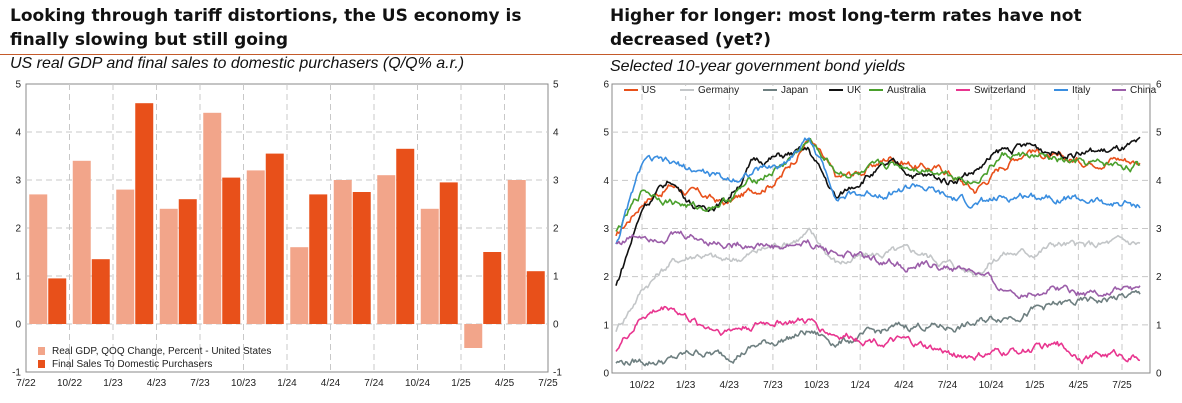 The image size is (1182, 403). I want to click on legend-label: Germany, so click(718, 90).